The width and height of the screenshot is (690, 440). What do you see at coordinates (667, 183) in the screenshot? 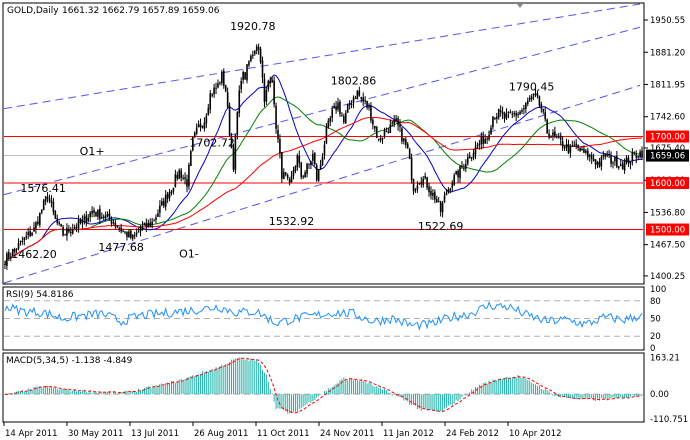
I see `level-price-tag` at bounding box center [667, 183].